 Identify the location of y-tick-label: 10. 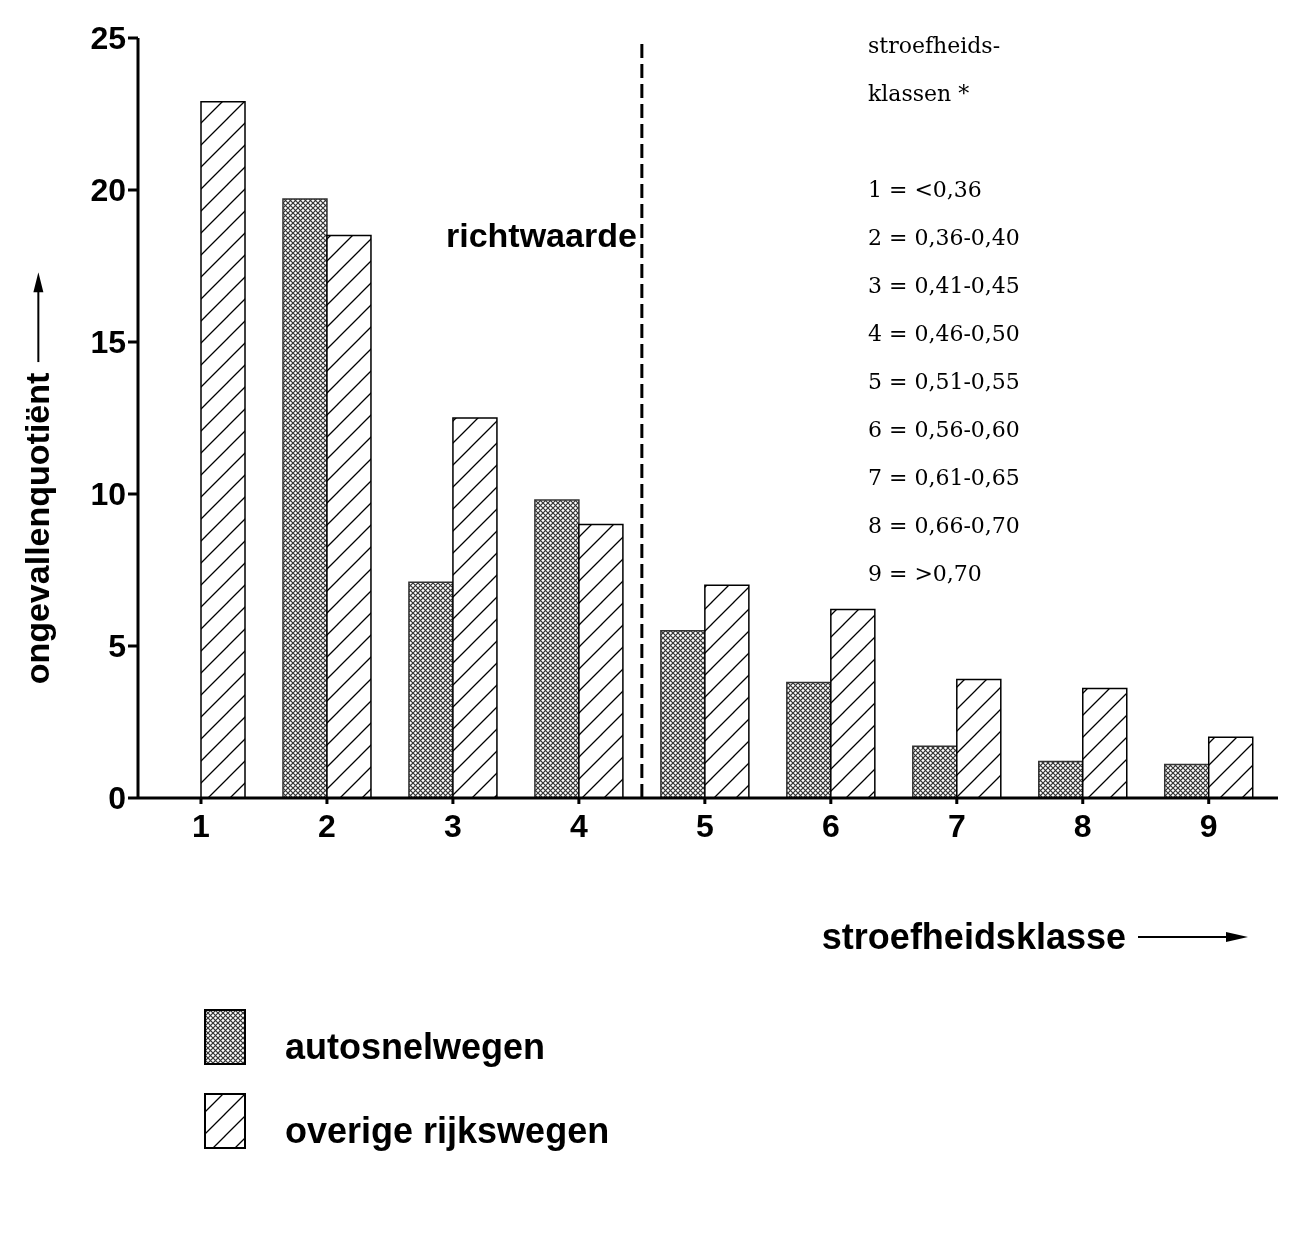
(108, 494).